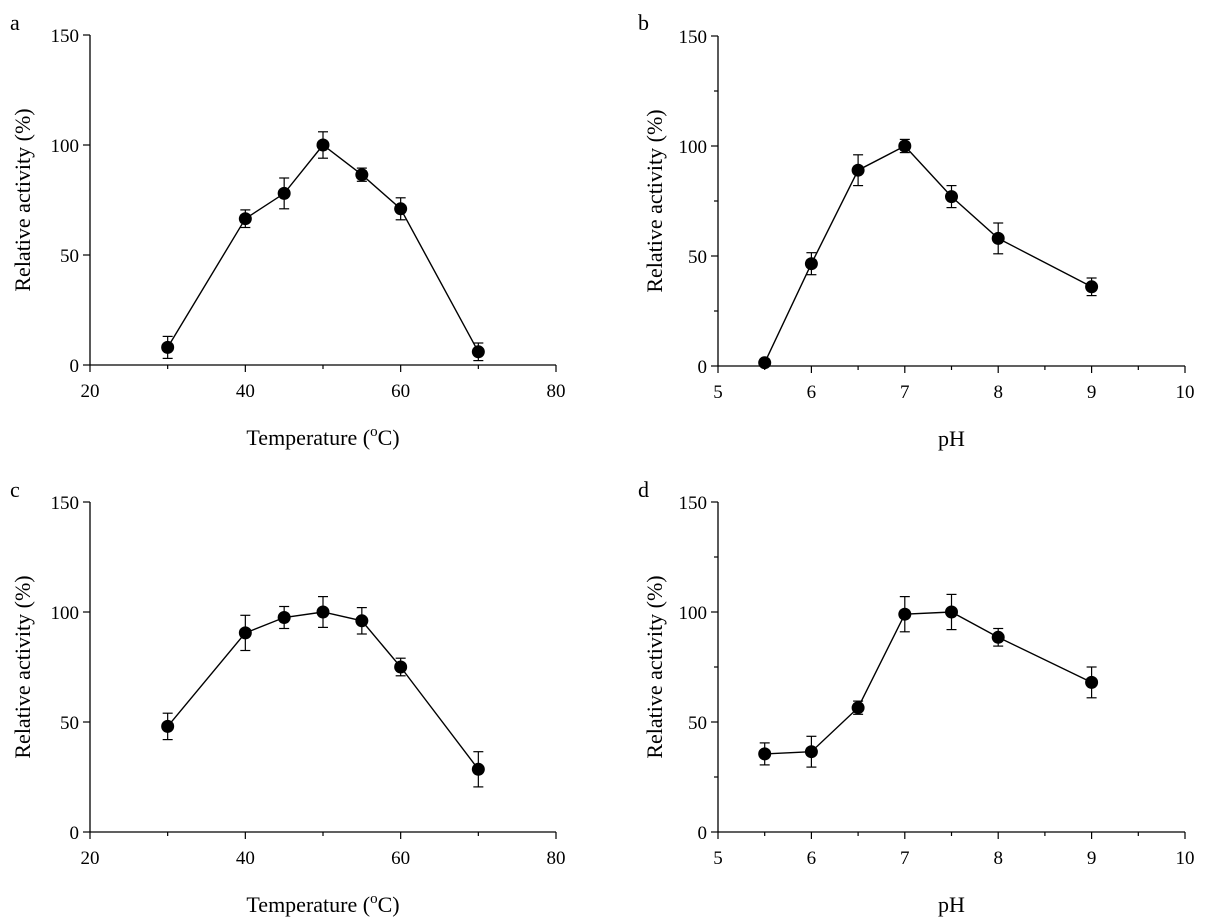 The height and width of the screenshot is (920, 1215). What do you see at coordinates (643, 22) in the screenshot?
I see `panel-label: b` at bounding box center [643, 22].